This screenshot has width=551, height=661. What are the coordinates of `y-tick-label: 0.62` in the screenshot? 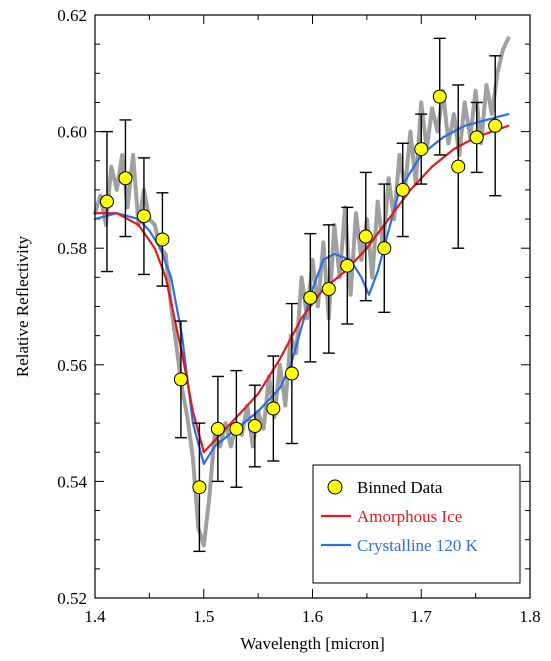 It's located at (72, 15).